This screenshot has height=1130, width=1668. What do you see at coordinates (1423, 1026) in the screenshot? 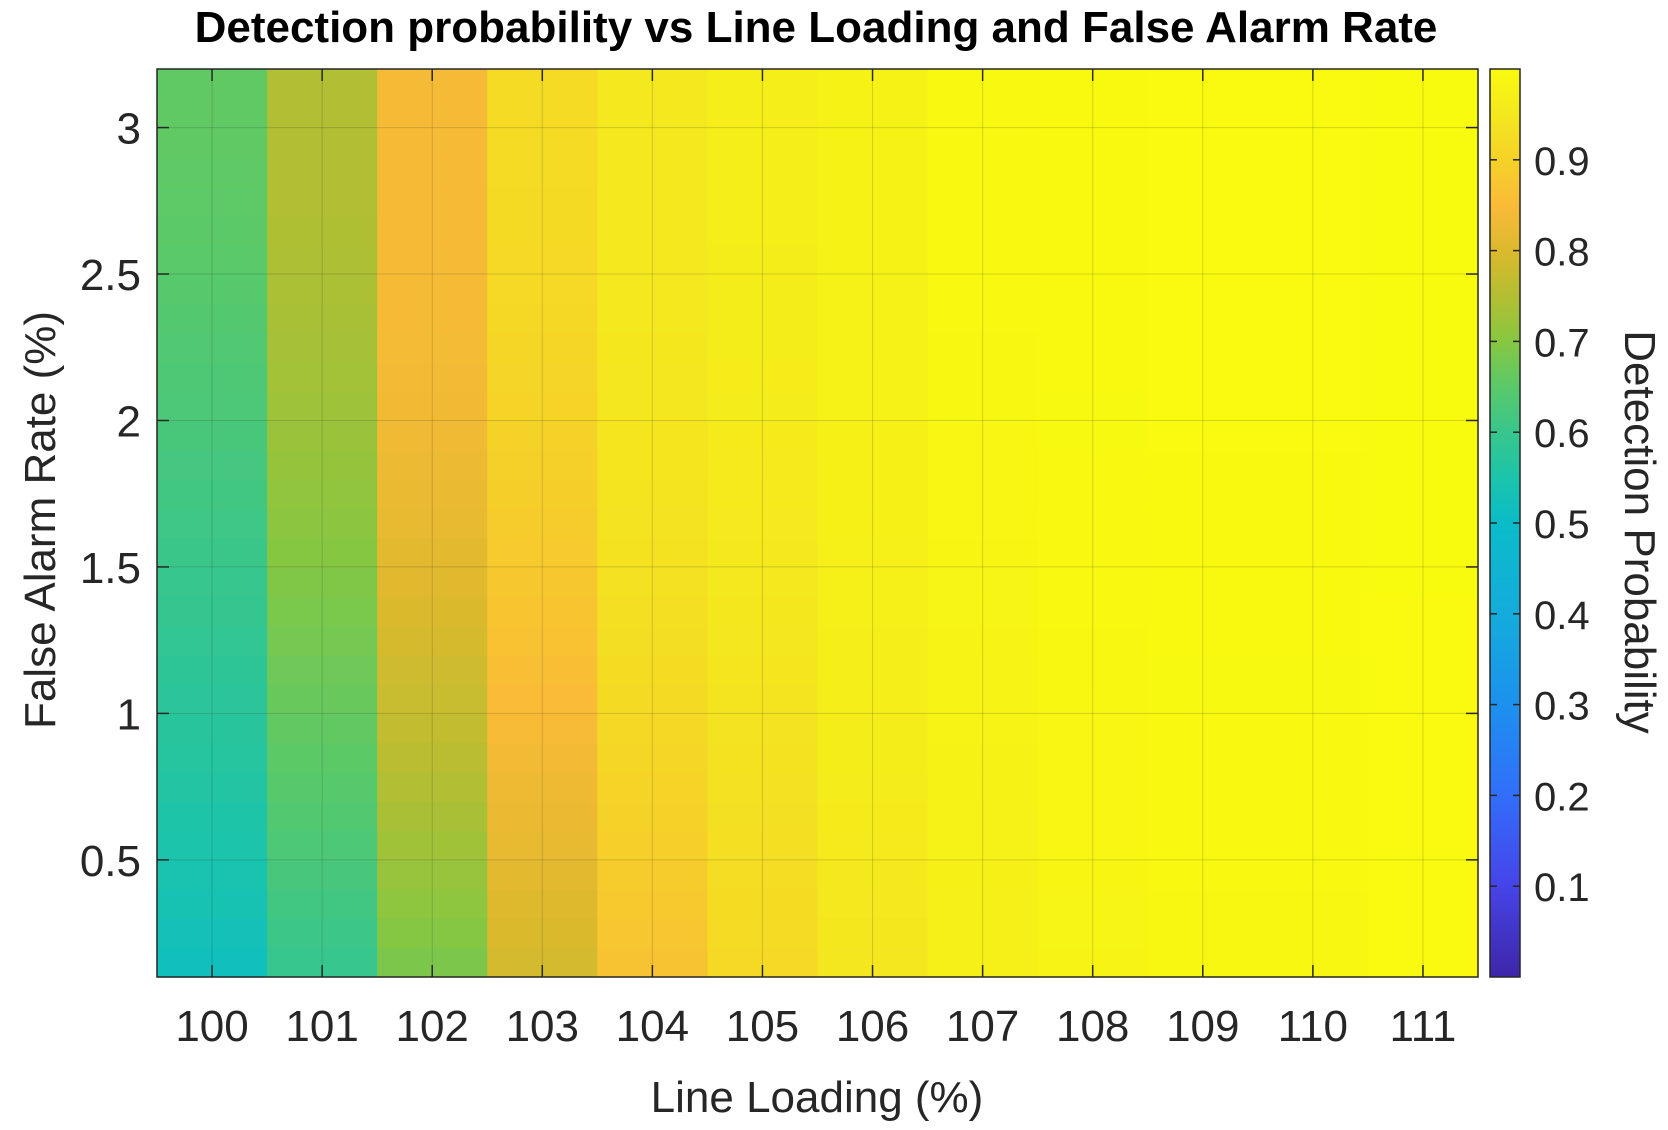
I see `x-tick-label: 111` at bounding box center [1423, 1026].